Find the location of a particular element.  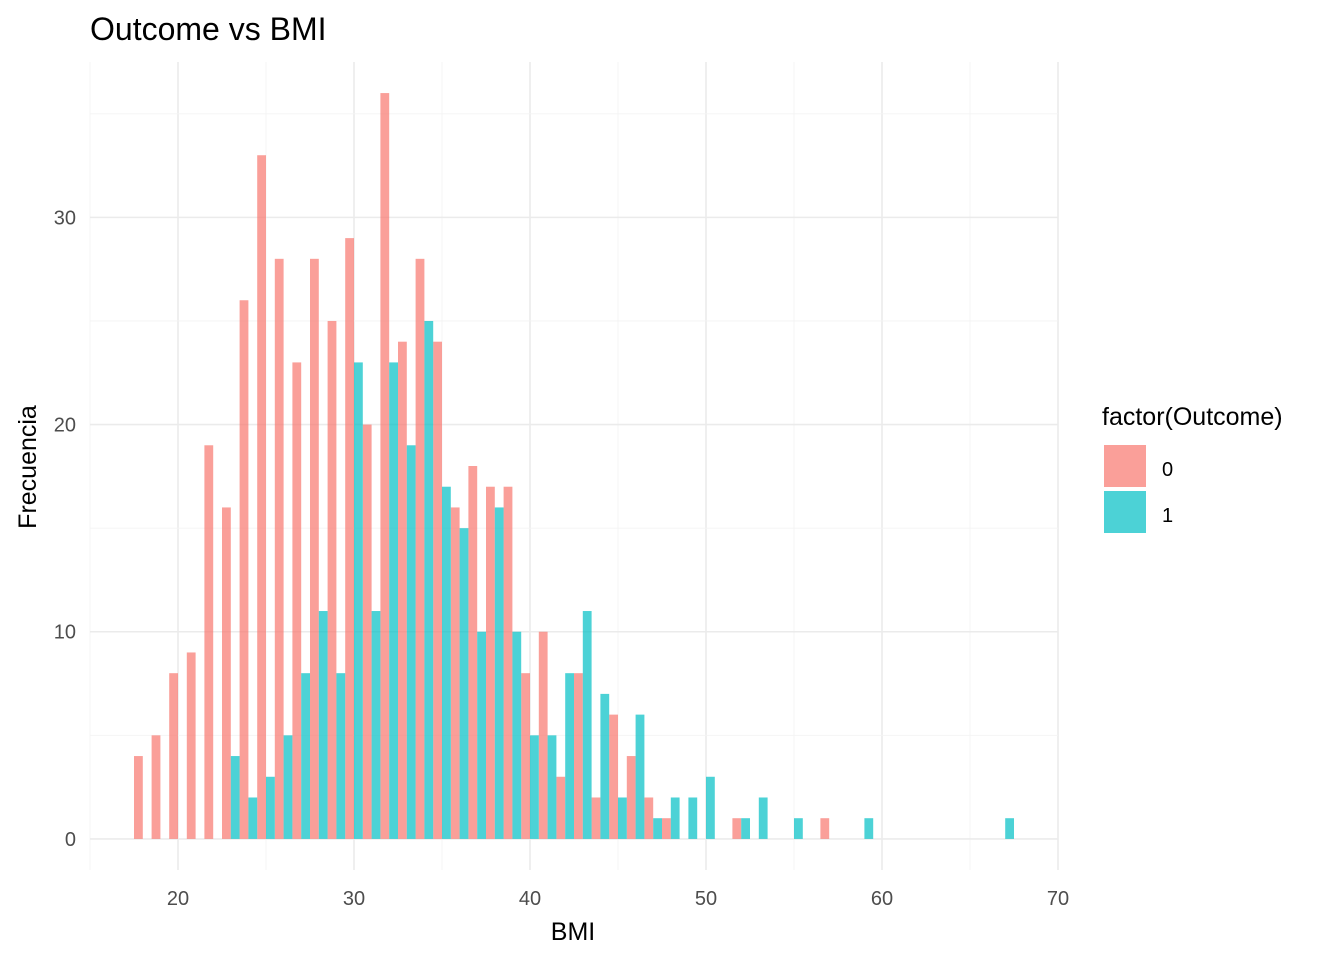

y-tick-label-20: 20 is located at coordinates (65, 426).